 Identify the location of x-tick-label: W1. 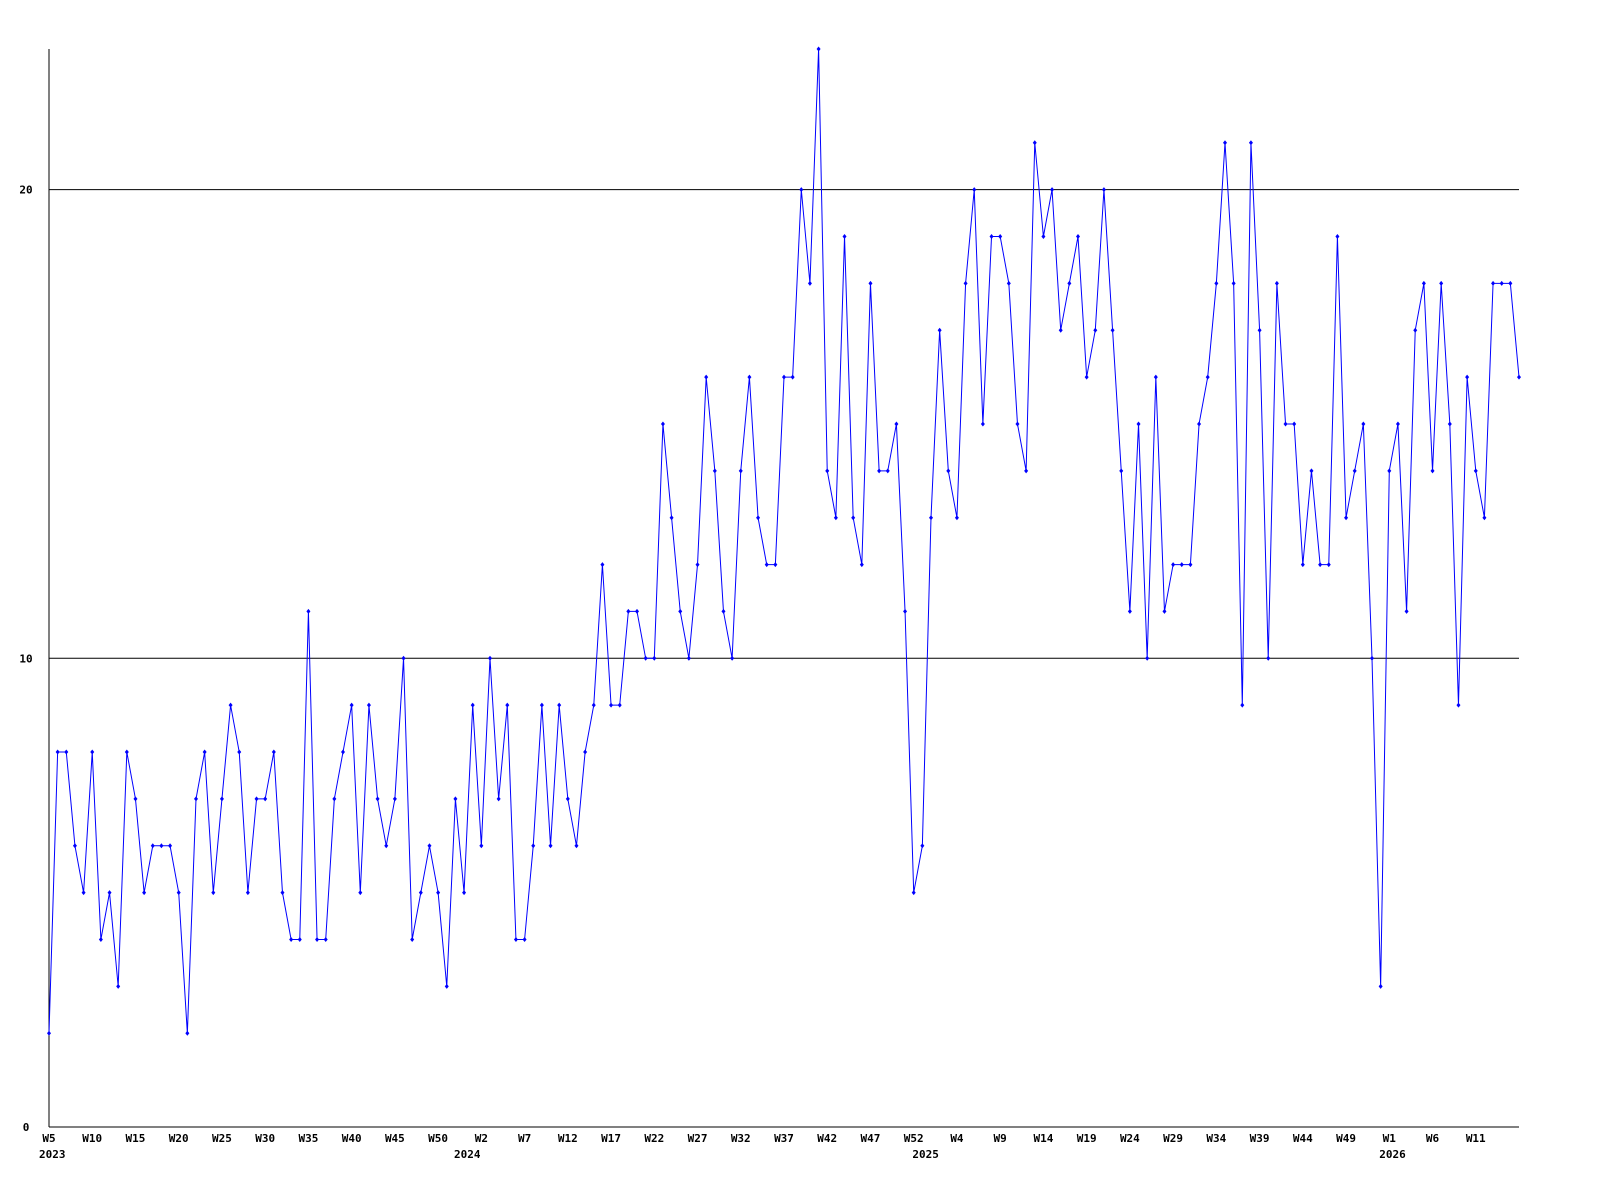
(1390, 1138).